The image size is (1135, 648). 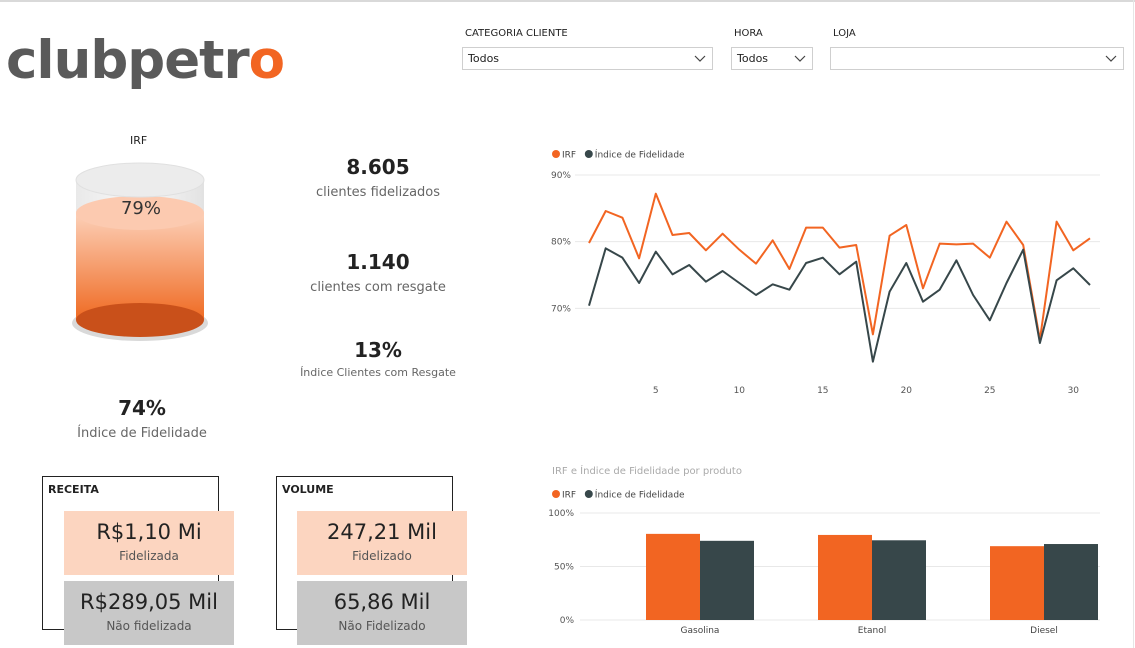 I want to click on indice-fidelidade-card: 74% Índice de Fidelidade, so click(x=142, y=418).